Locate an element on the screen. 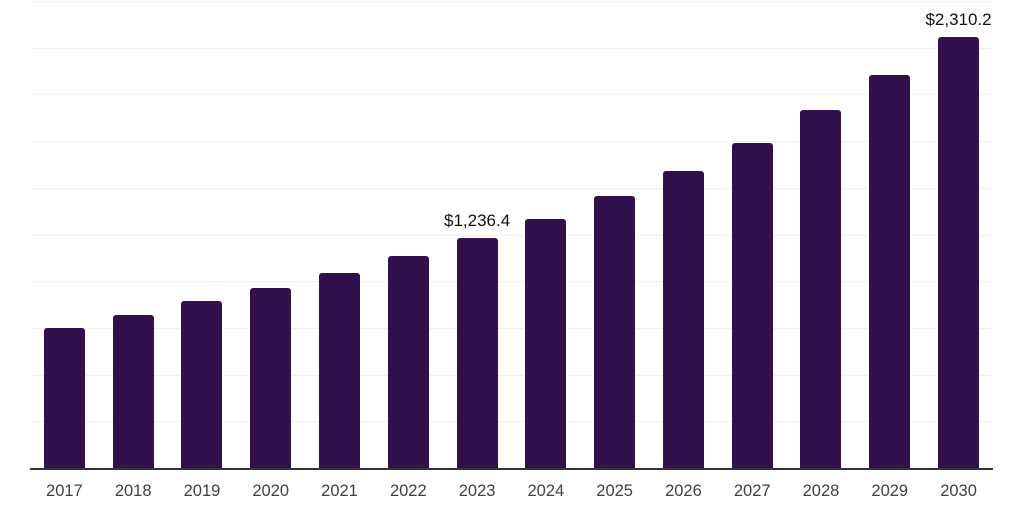  bar-band-2022 is located at coordinates (408, 235).